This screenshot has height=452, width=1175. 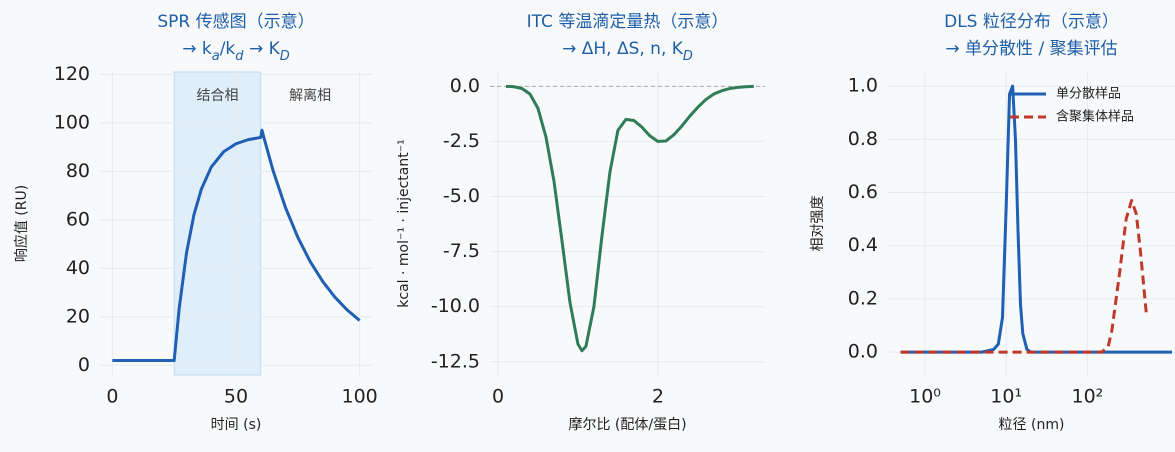 I want to click on y-axis-label: 响应值 (RU), so click(x=21, y=223).